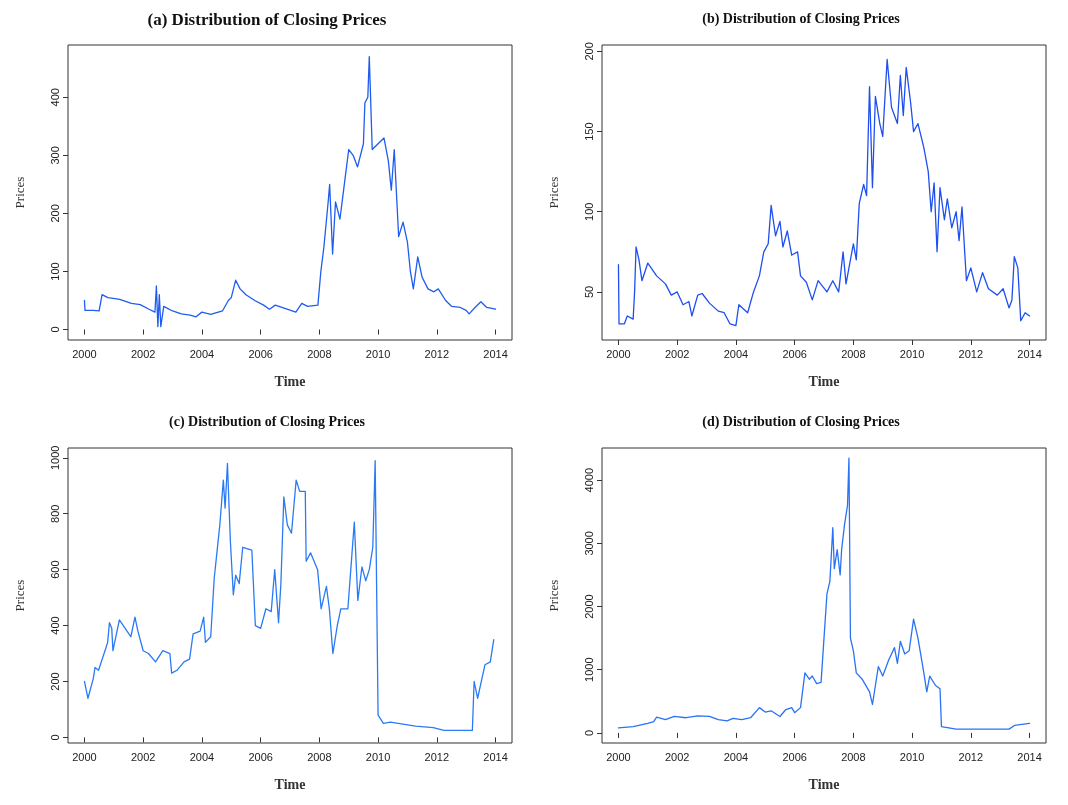  Describe the element at coordinates (54, 569) in the screenshot. I see `y-tick-label: 600` at that location.